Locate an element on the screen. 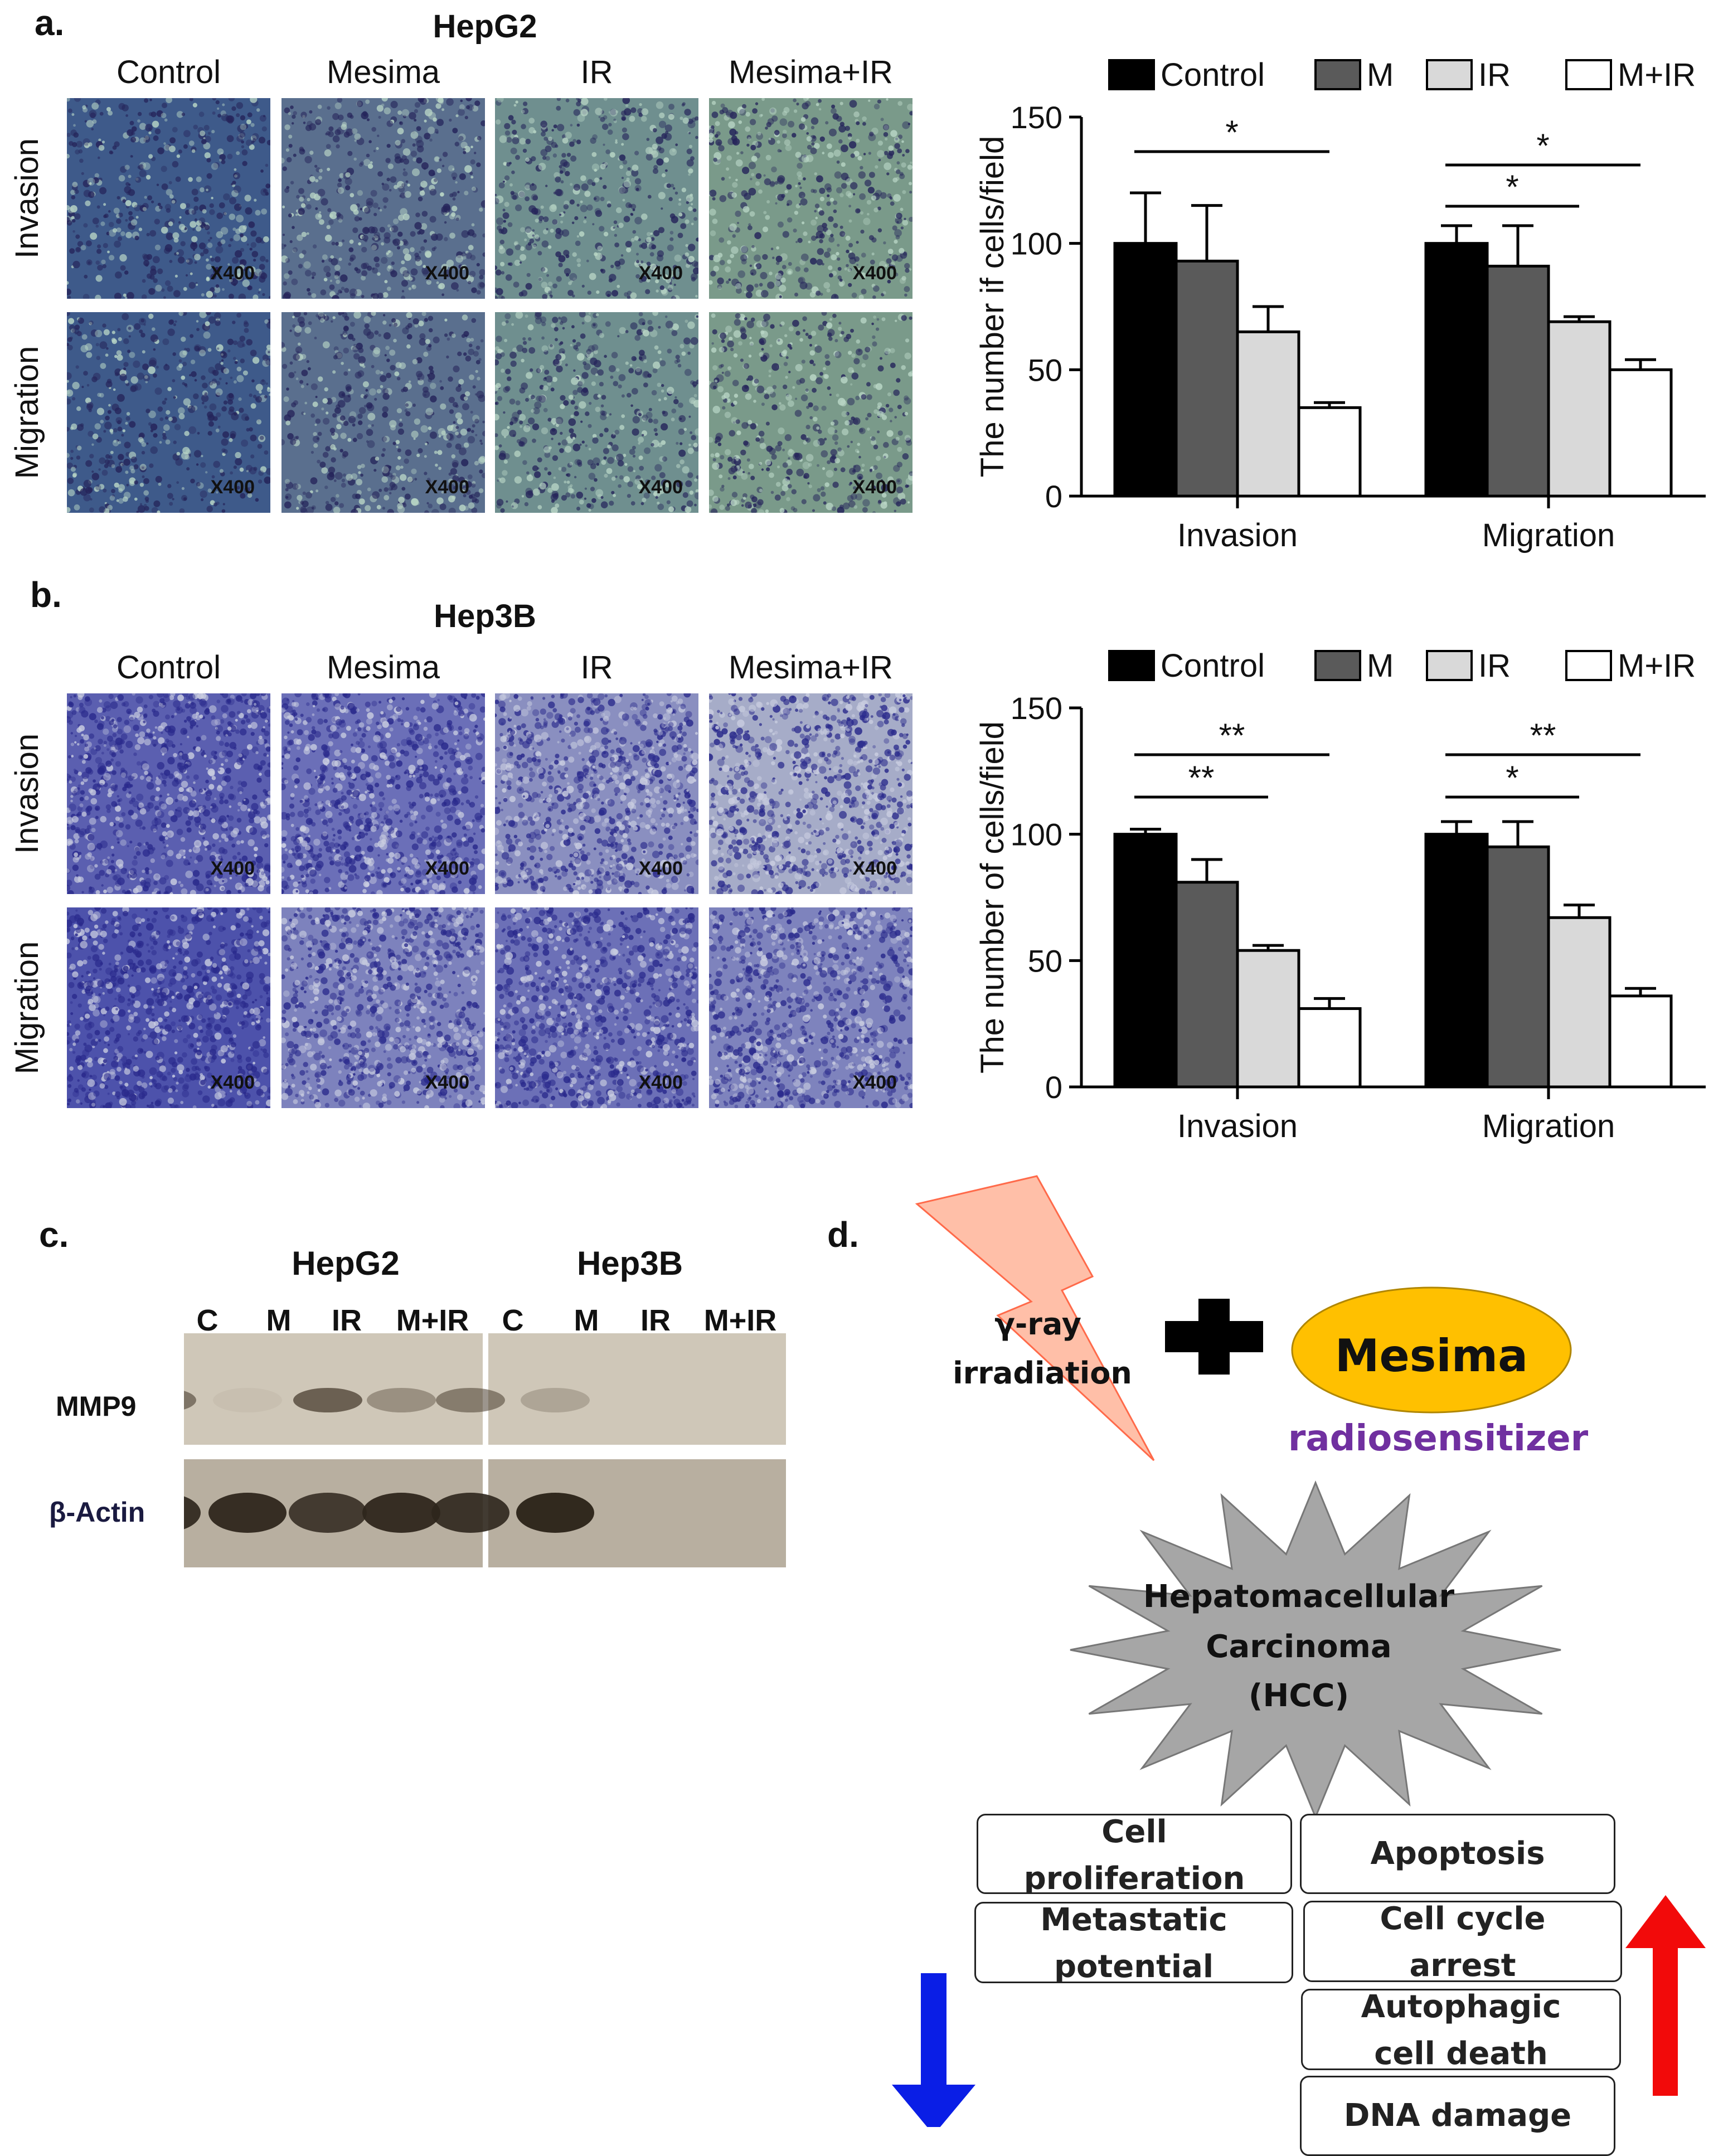  b-micrograph-1-0: X400 is located at coordinates (168, 1007).